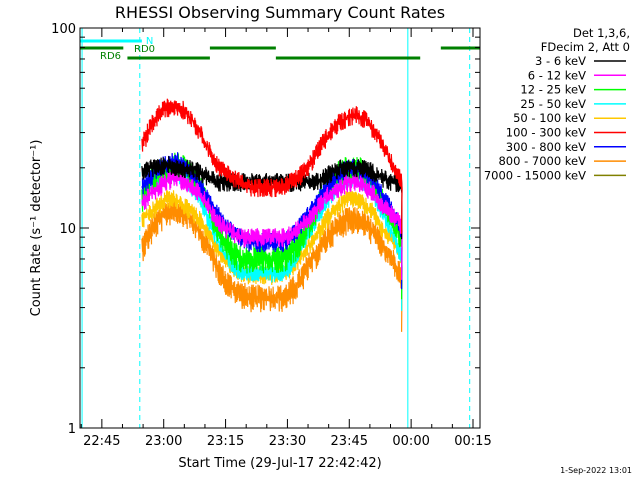 The width and height of the screenshot is (640, 480). I want to click on x-tick-label: 00:15, so click(472, 441).